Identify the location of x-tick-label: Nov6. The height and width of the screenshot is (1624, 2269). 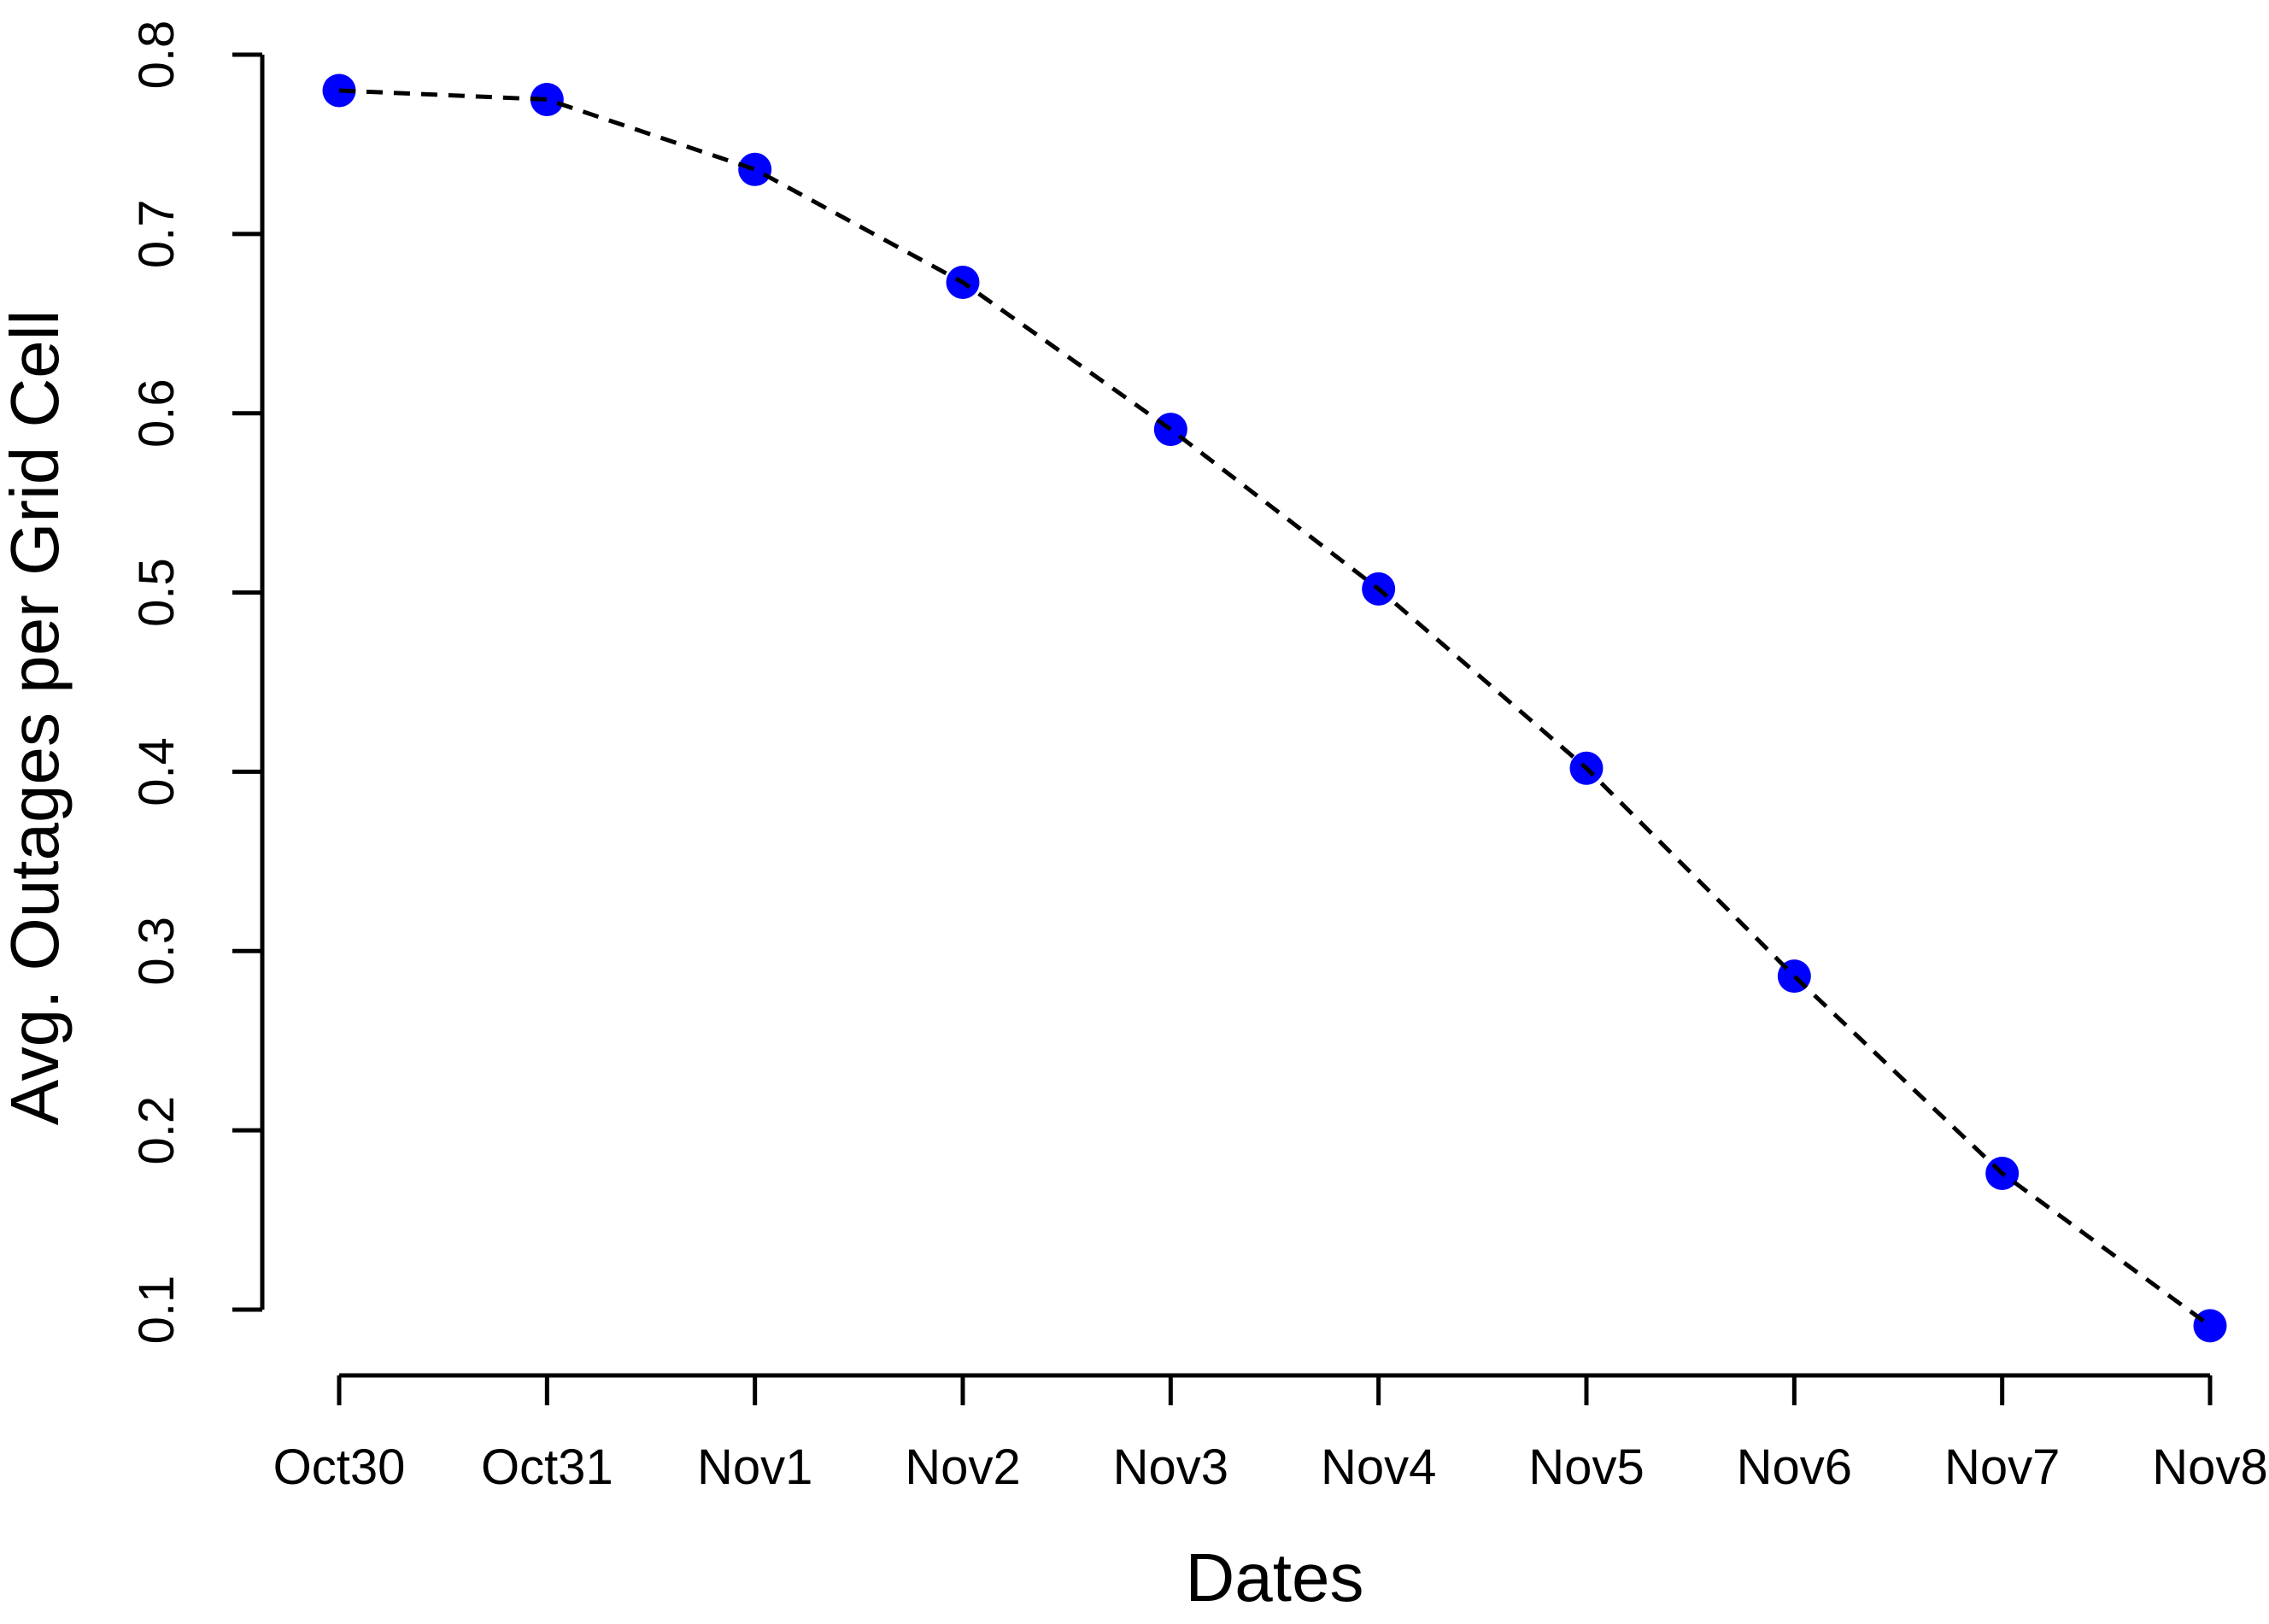
(1795, 1467).